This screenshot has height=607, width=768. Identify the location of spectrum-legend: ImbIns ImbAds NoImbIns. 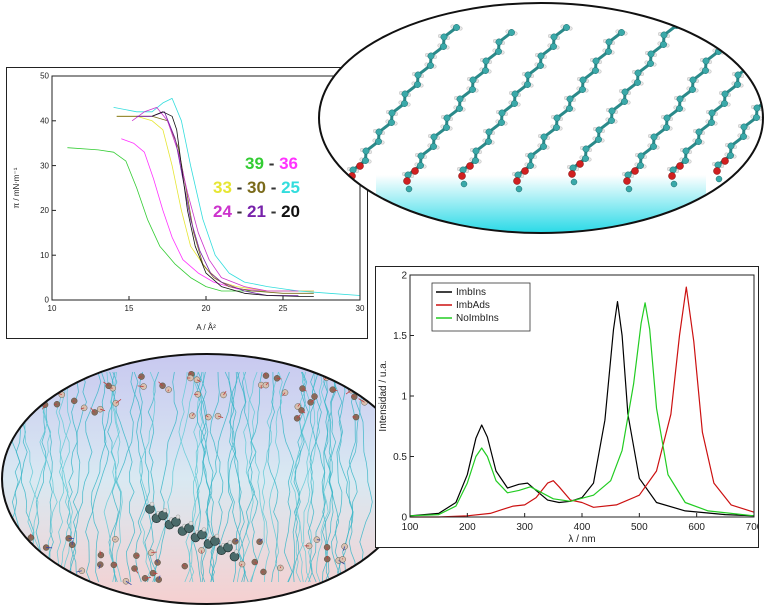
(481, 307).